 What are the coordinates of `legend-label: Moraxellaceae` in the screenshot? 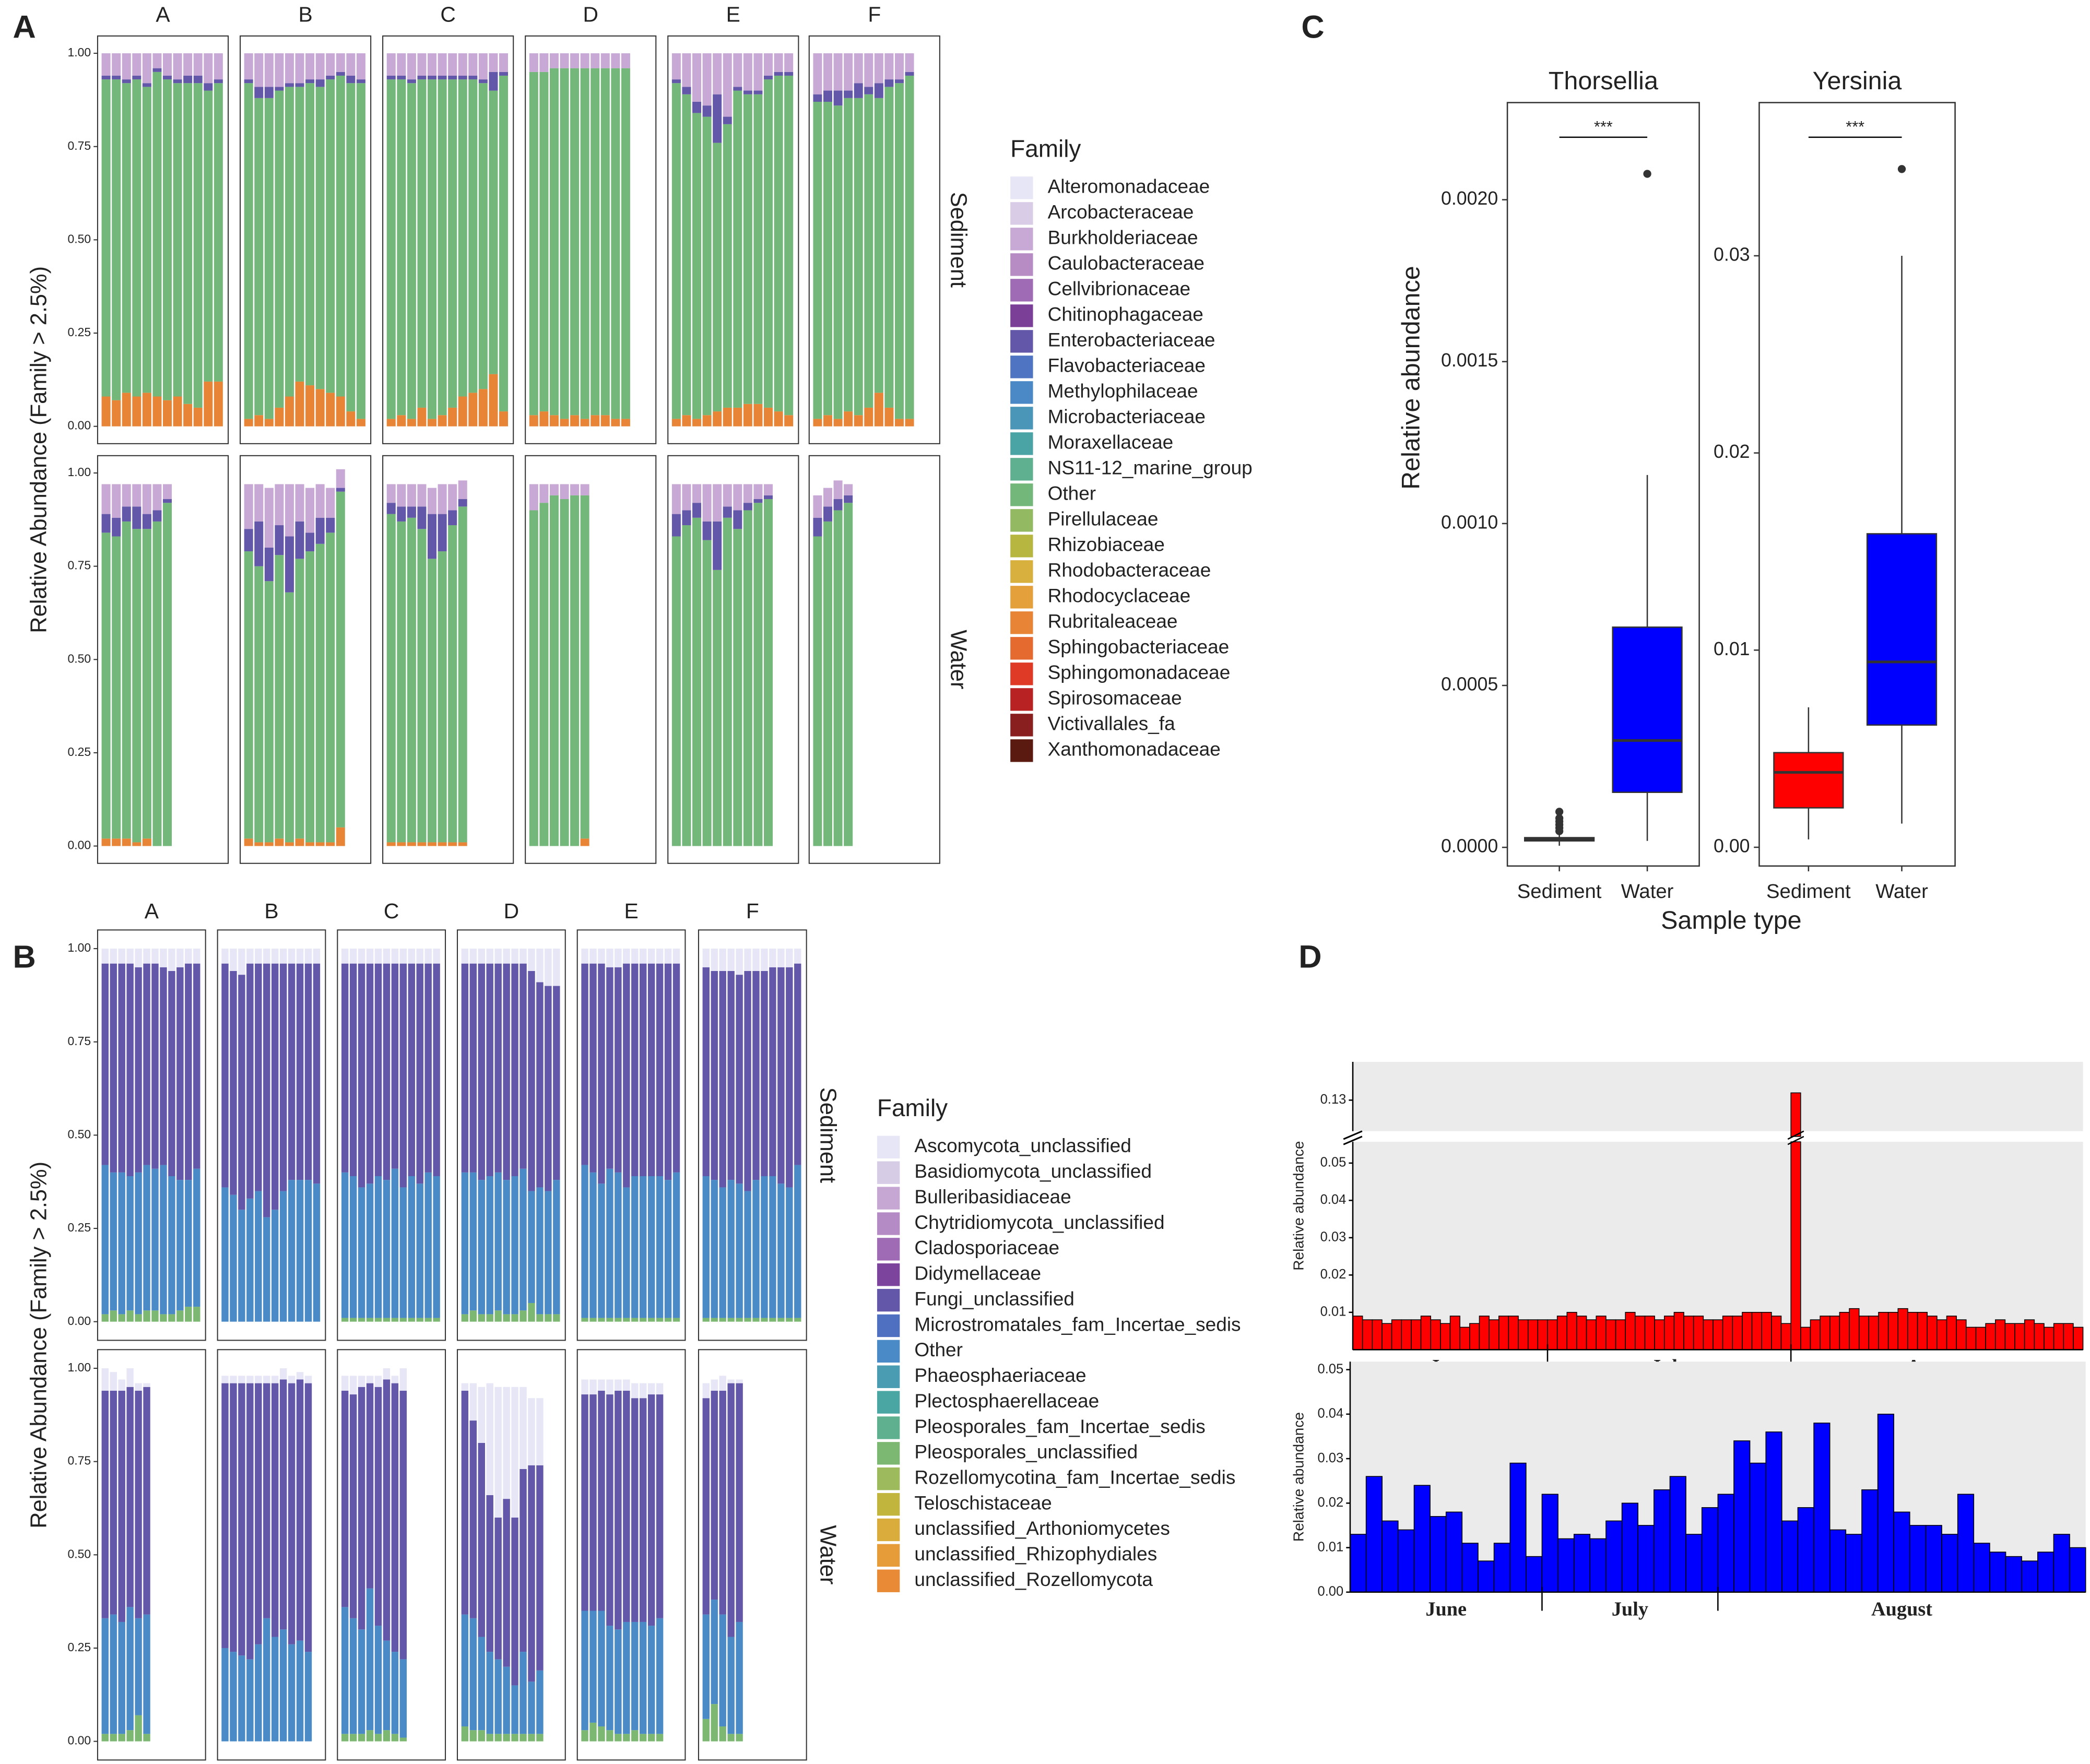 It's located at (1111, 442).